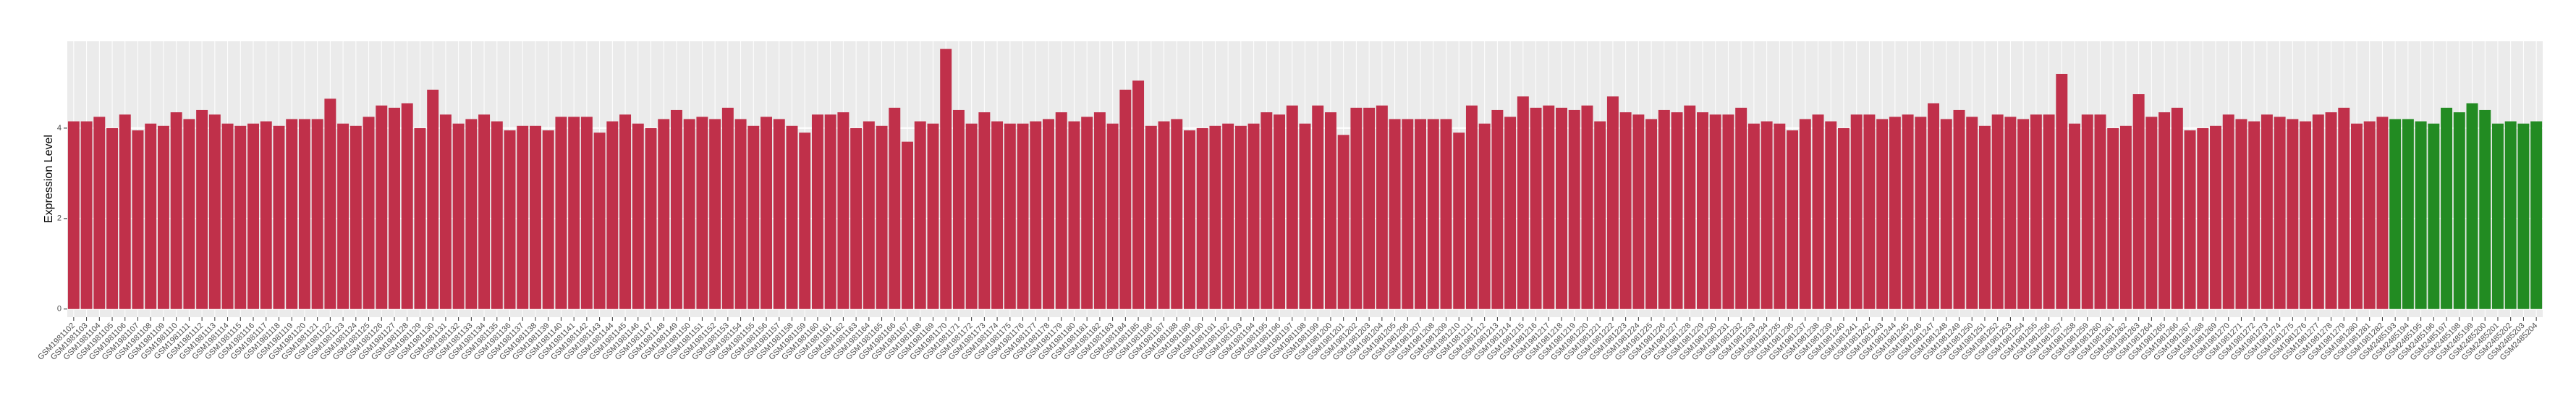 The image size is (2576, 420). What do you see at coordinates (59, 218) in the screenshot?
I see `y-tick-label: 2` at bounding box center [59, 218].